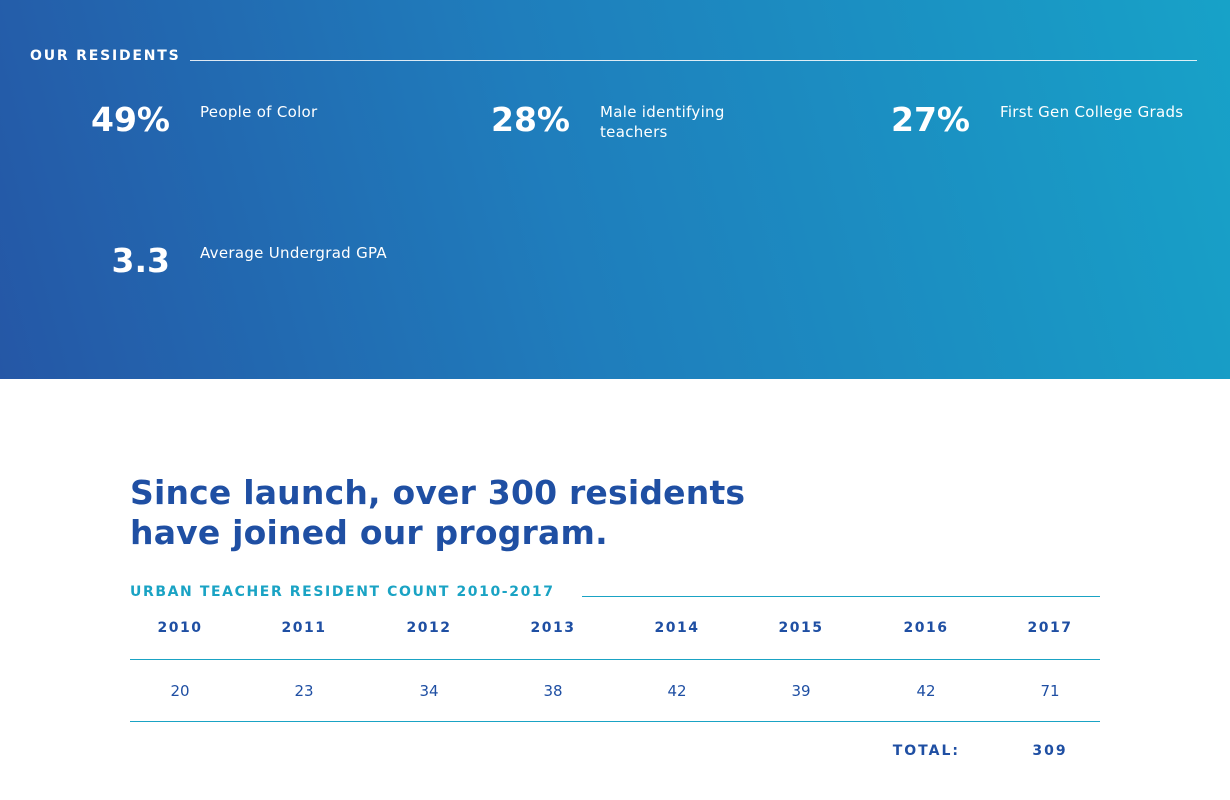 This screenshot has height=800, width=1230. What do you see at coordinates (1050, 751) in the screenshot?
I see `total-value: 309` at bounding box center [1050, 751].